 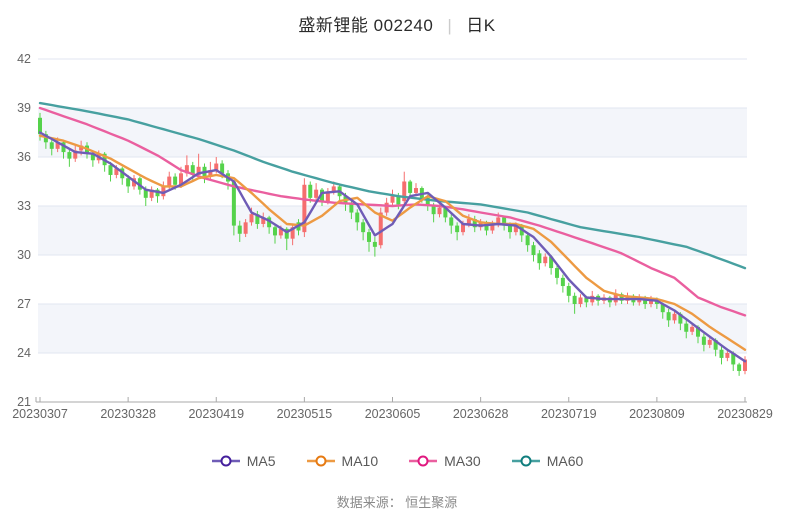 I want to click on legend-item-ma60: MA60, so click(x=547, y=461).